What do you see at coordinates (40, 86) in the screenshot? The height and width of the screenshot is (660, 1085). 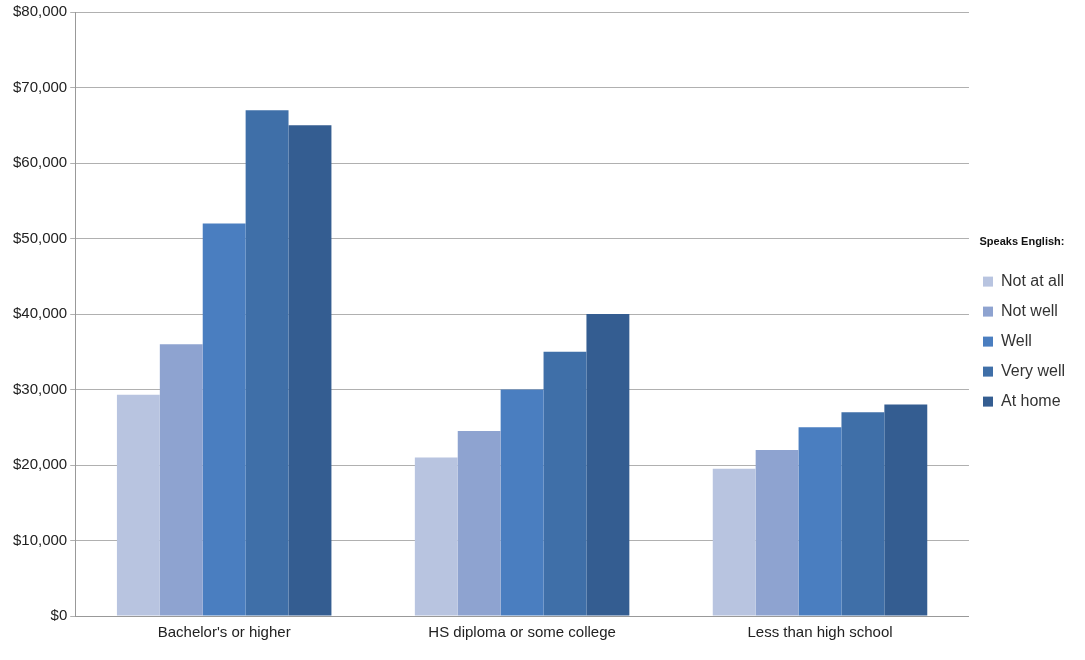 I see `y-tick-label: $70,000` at bounding box center [40, 86].